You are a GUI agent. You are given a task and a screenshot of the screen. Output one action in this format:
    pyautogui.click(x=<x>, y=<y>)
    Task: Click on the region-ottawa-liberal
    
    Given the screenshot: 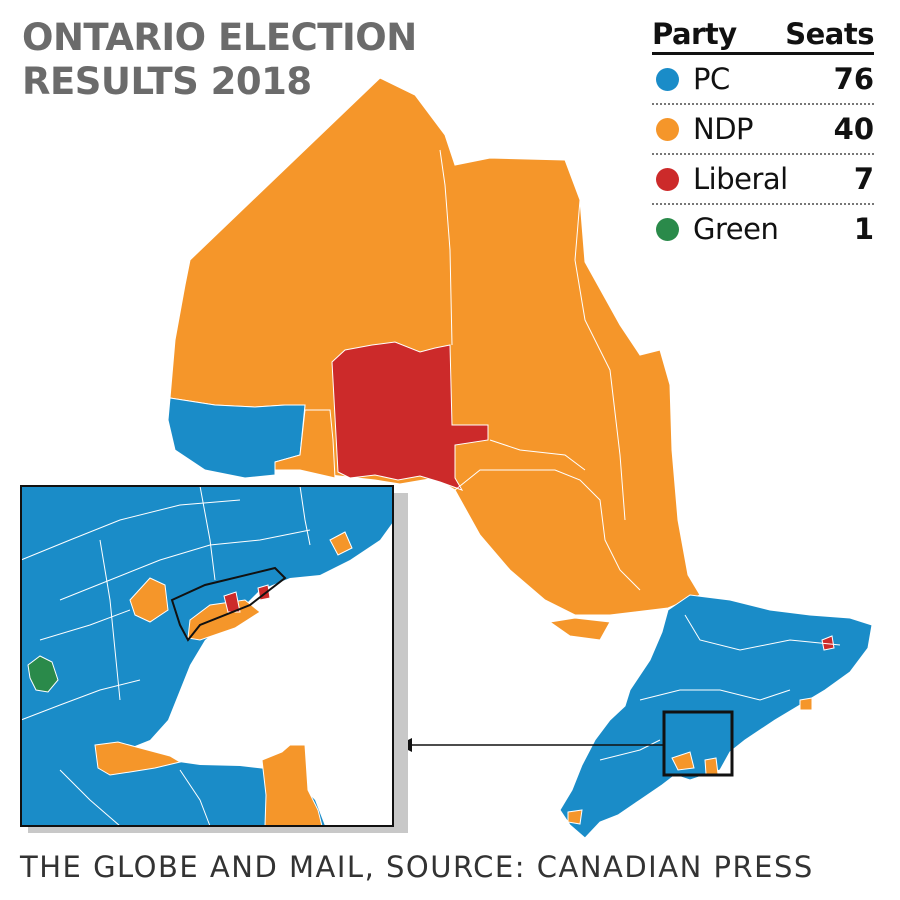 What is the action you would take?
    pyautogui.click(x=828, y=643)
    